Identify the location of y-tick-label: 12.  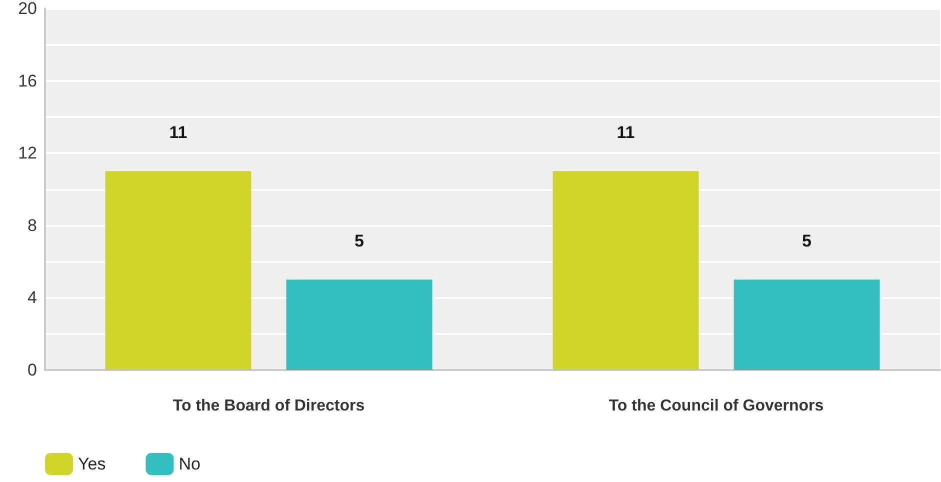
(27, 153).